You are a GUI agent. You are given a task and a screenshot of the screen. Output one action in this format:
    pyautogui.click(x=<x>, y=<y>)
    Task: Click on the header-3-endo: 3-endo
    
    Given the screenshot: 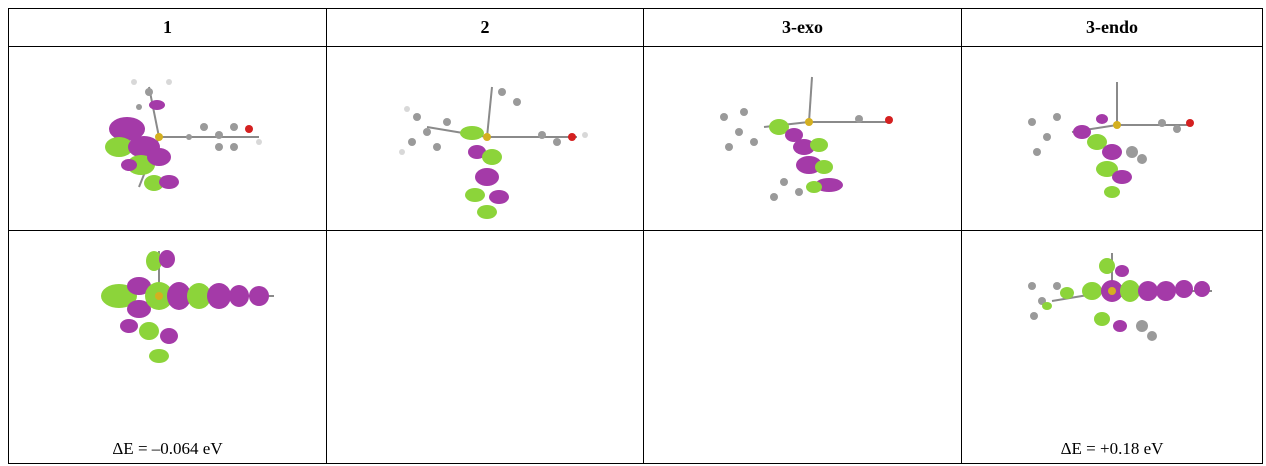 What is the action you would take?
    pyautogui.click(x=1112, y=27)
    